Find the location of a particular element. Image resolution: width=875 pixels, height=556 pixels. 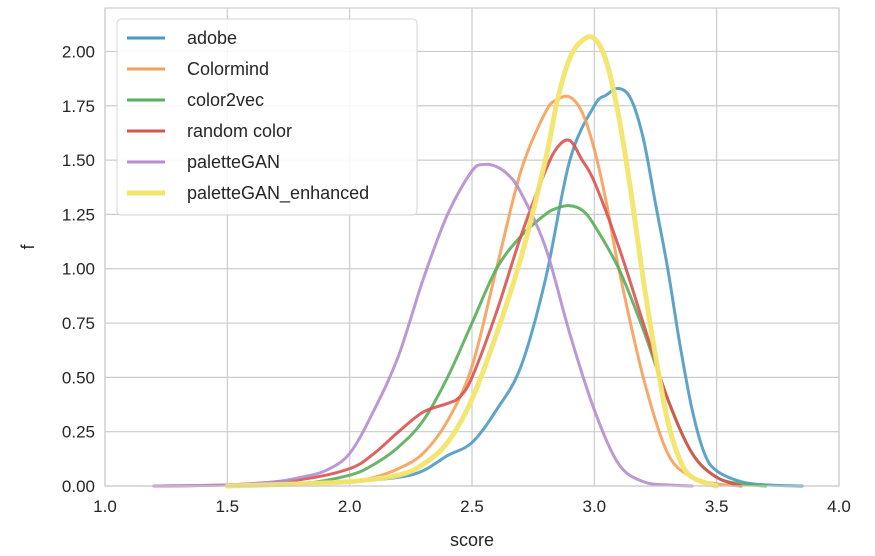

x-tick-label: 1.5 is located at coordinates (228, 506).